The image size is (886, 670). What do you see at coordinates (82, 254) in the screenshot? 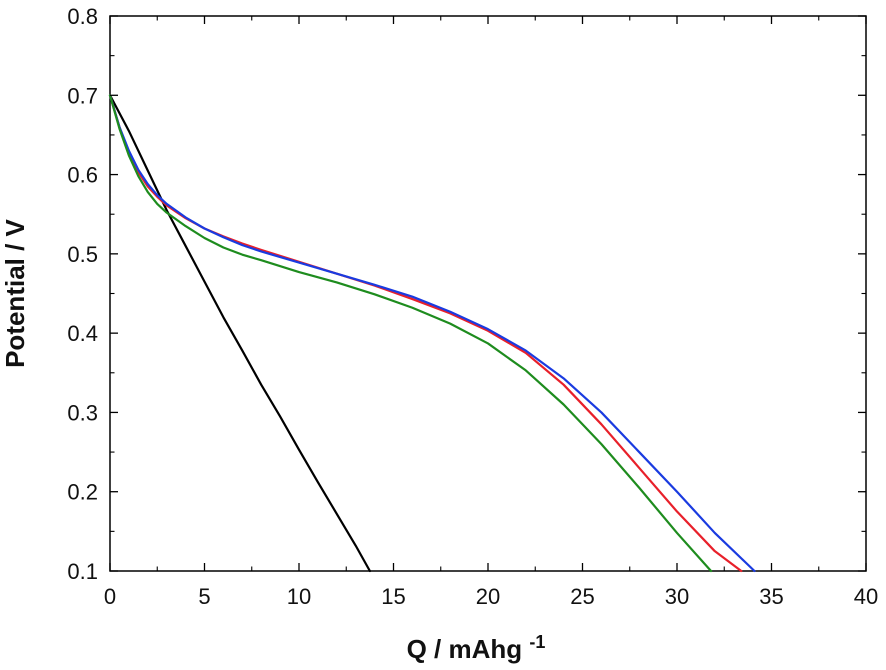
I see `y-tick-label: 0.5` at bounding box center [82, 254].